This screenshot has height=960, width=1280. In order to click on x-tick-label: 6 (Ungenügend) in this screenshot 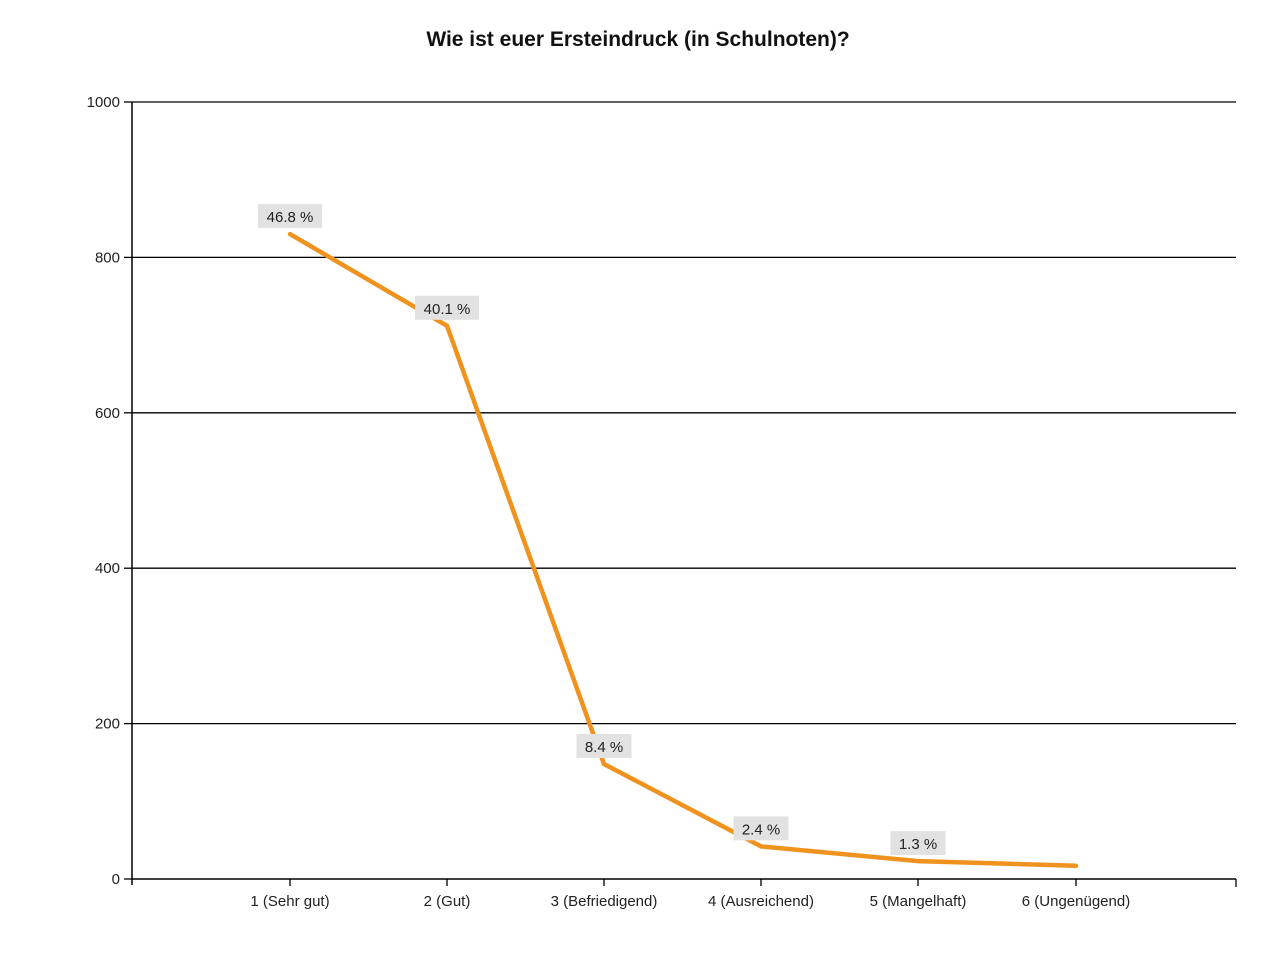, I will do `click(1076, 901)`.